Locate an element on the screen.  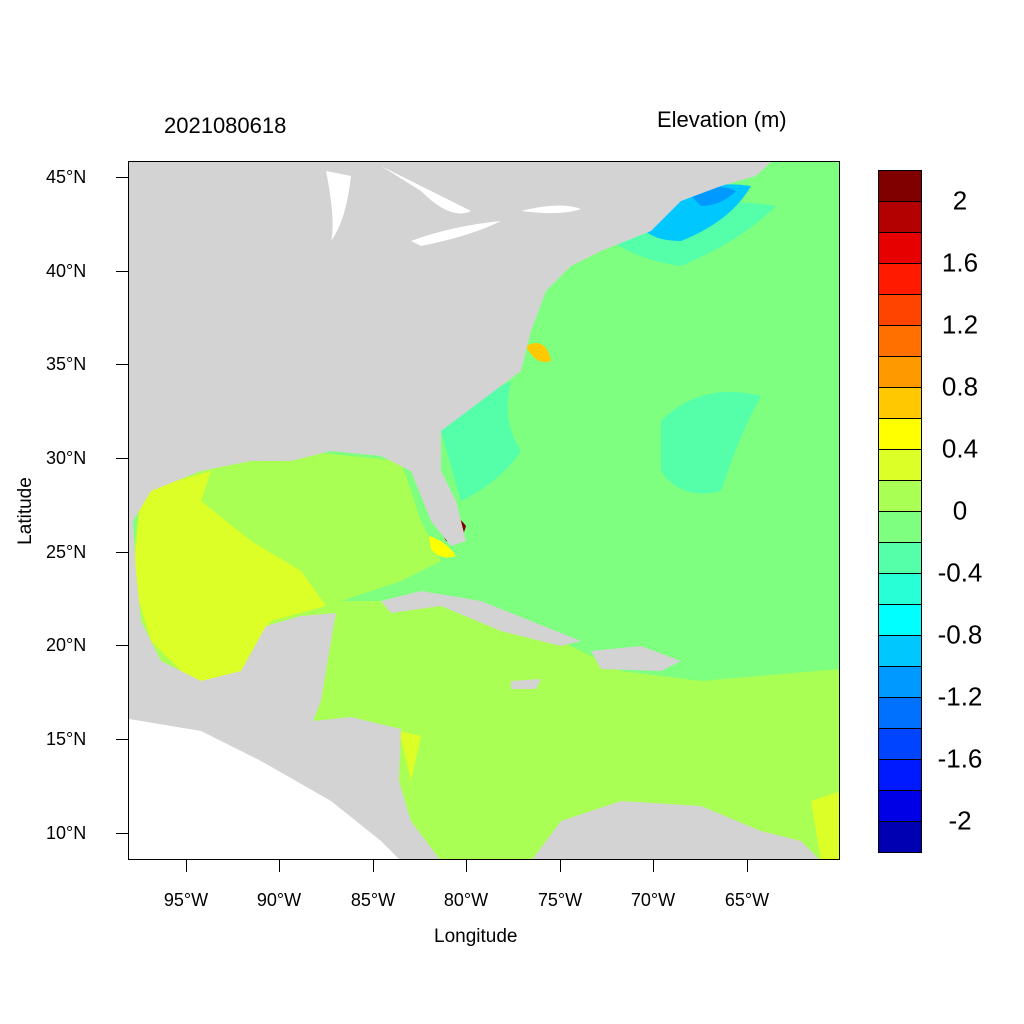
y-tick-label: 35°N is located at coordinates (66, 364).